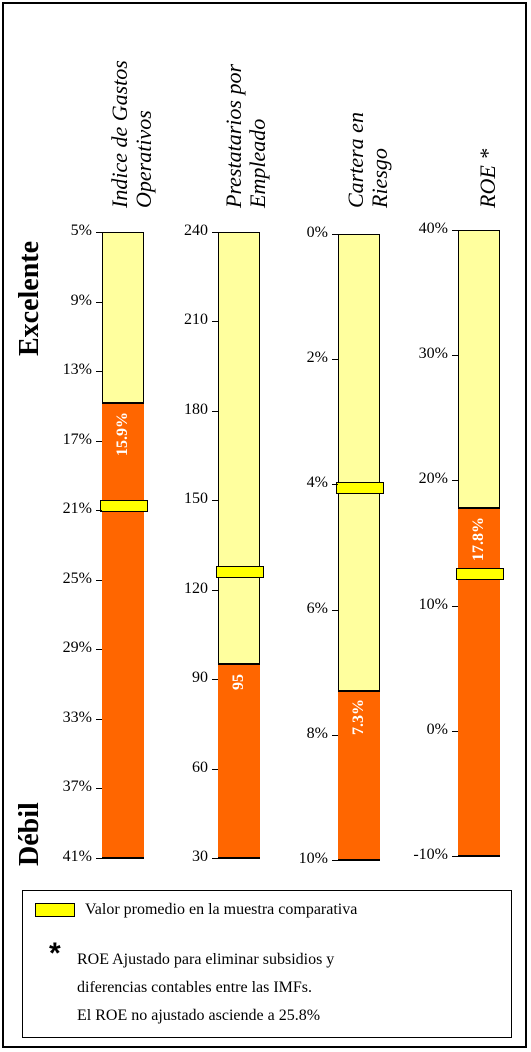  I want to click on tick-label: 33%, so click(77, 717).